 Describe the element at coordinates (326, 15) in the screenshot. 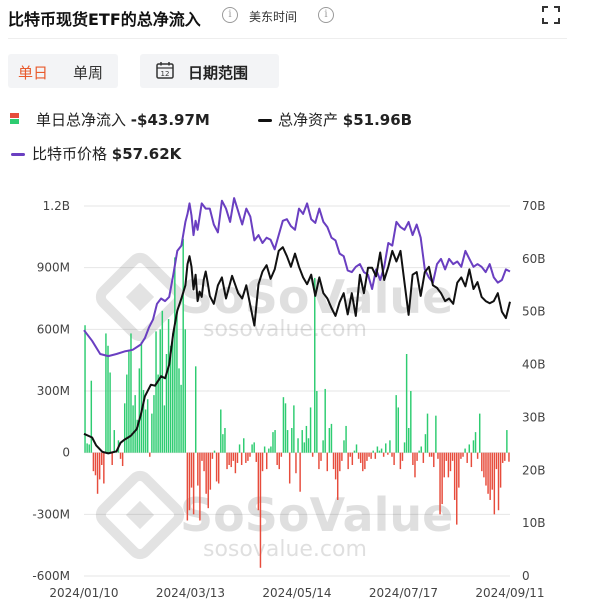

I see `timezone-info-icon: i` at that location.